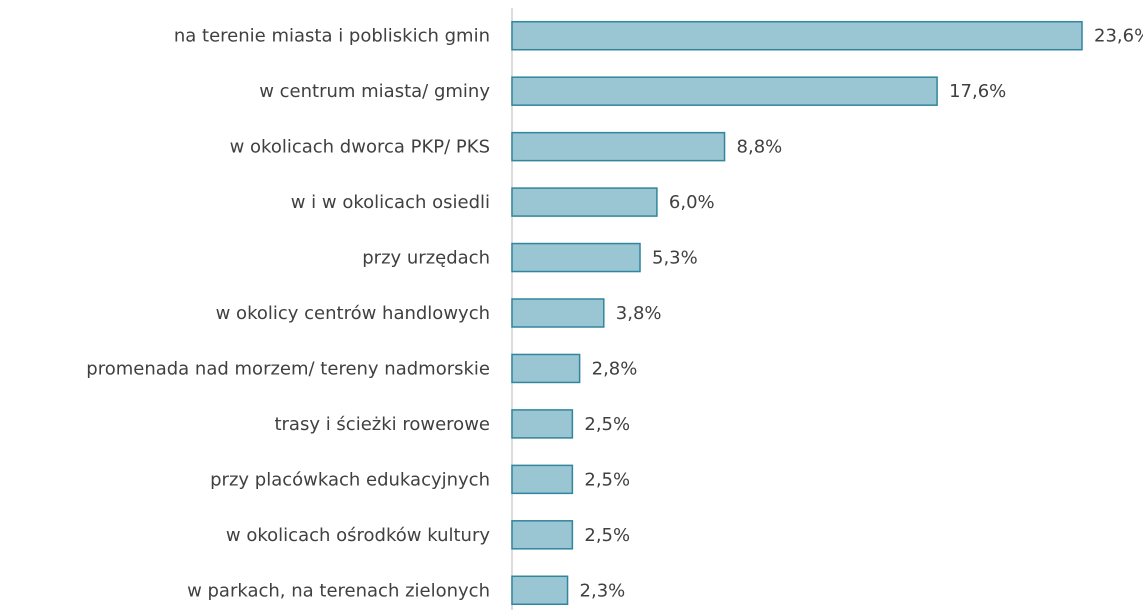 This screenshot has width=1143, height=614. Describe the element at coordinates (675, 258) in the screenshot. I see `value-label: 5,3%` at that location.